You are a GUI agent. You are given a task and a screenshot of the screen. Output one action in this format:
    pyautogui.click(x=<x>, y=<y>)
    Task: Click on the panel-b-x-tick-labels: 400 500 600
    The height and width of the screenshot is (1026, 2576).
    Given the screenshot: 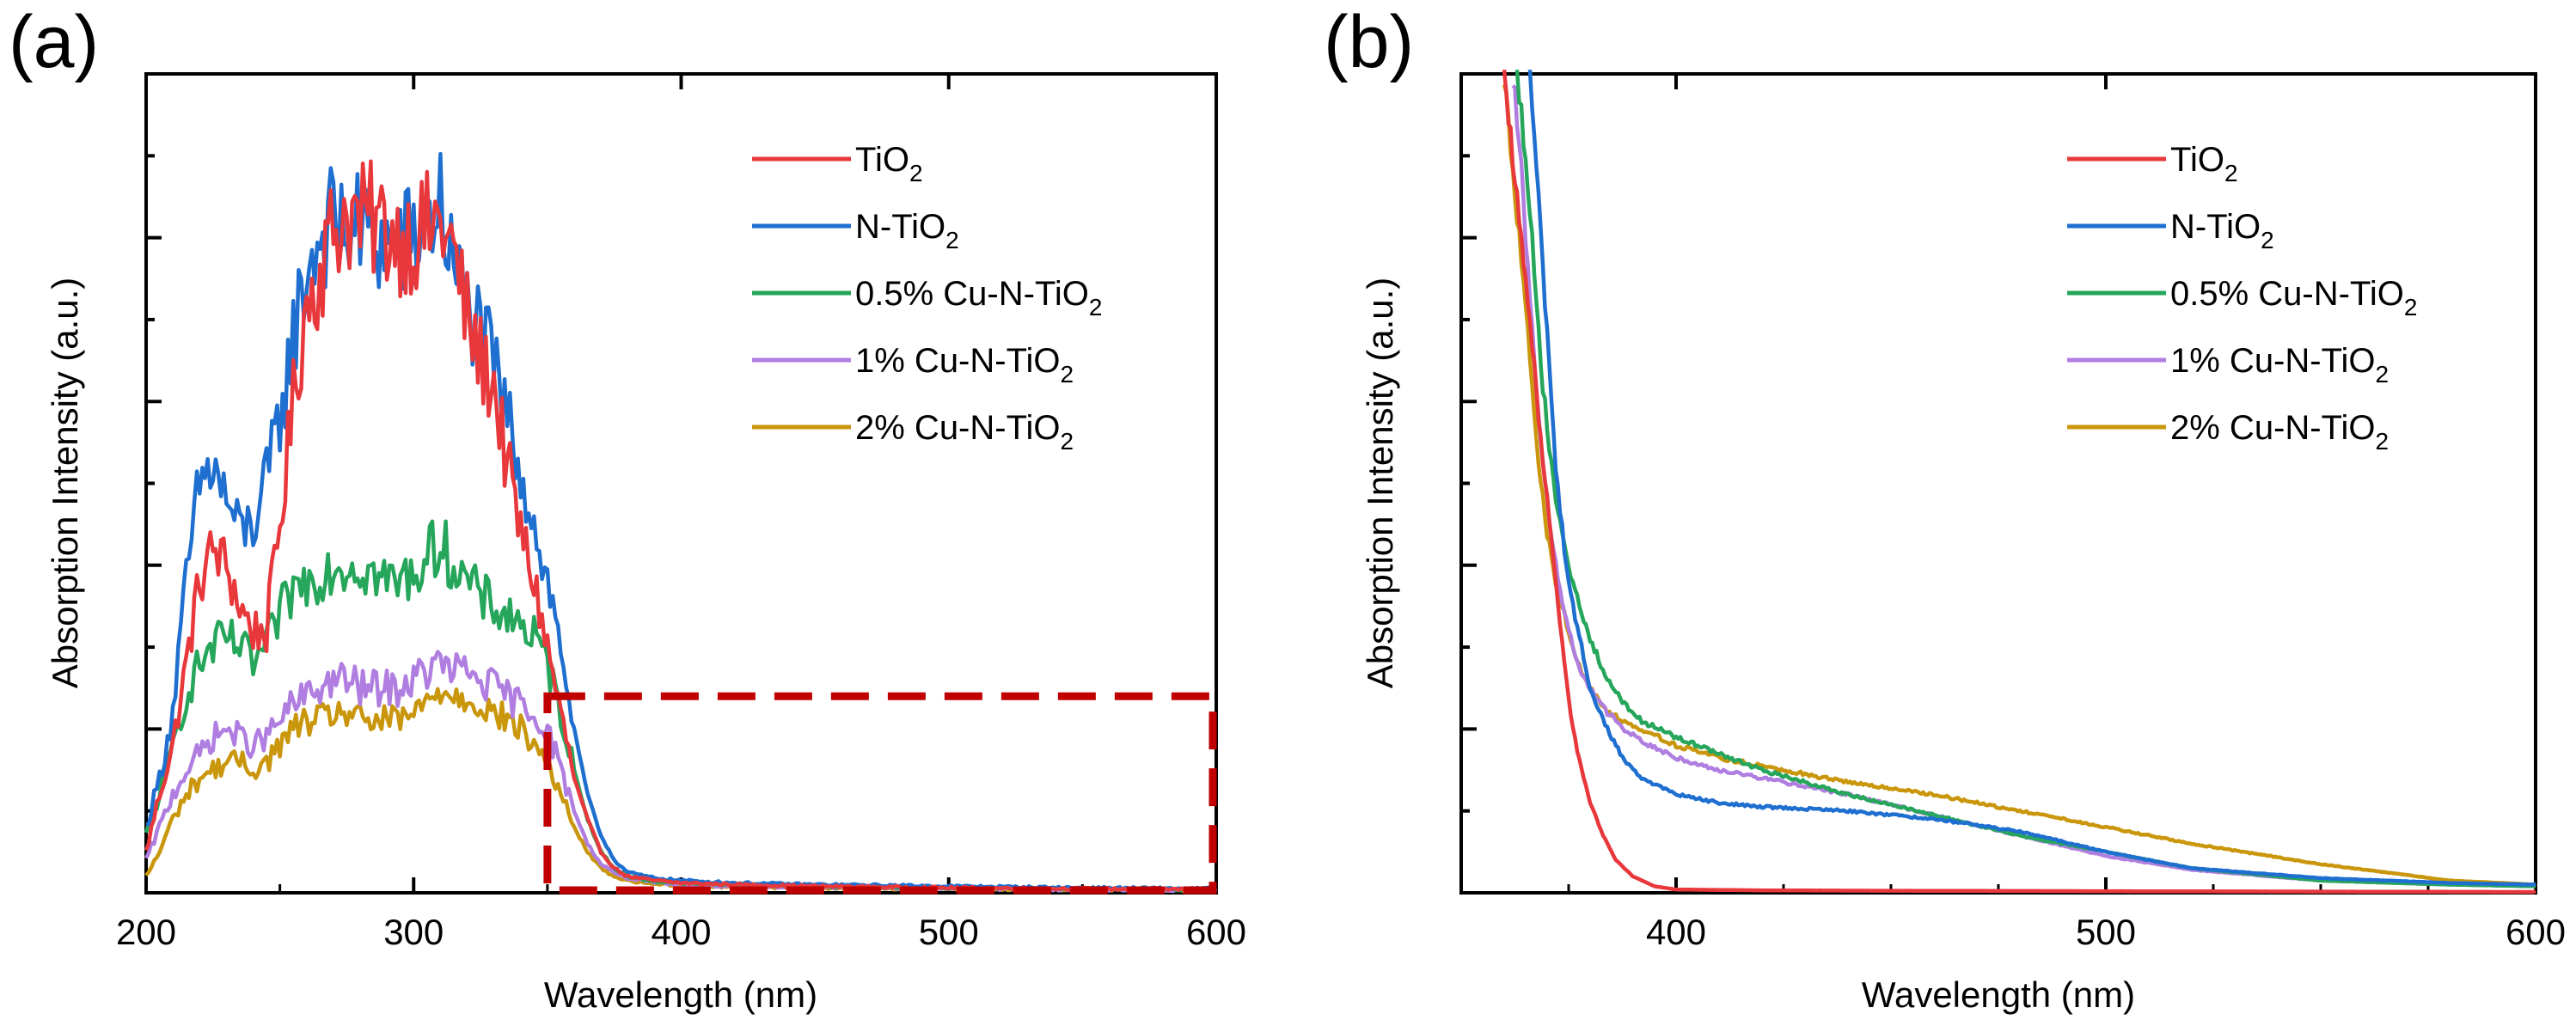 What is the action you would take?
    pyautogui.click(x=2106, y=932)
    